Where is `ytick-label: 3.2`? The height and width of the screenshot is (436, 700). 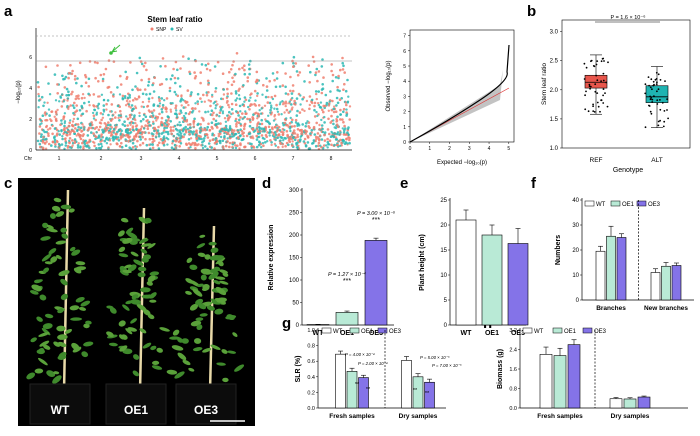
ytick-label: 3.2 is located at coordinates (513, 331).